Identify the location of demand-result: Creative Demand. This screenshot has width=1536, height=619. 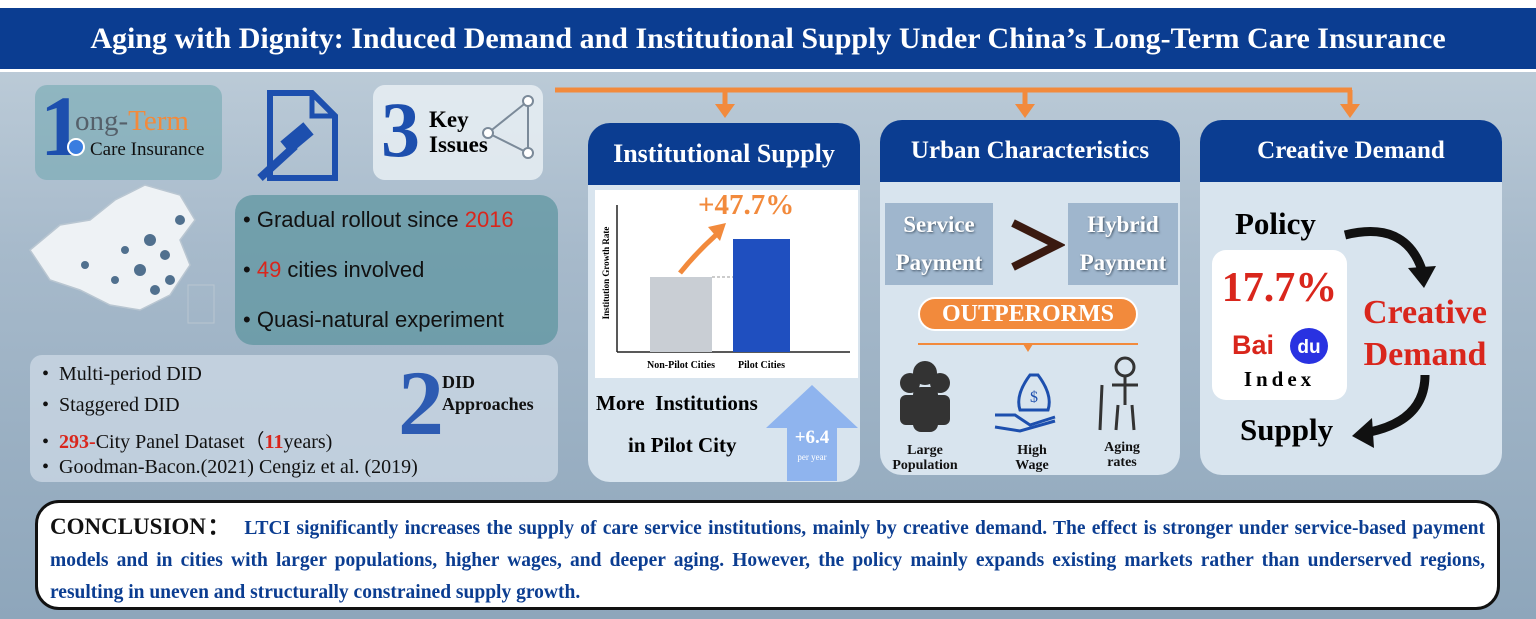
(1425, 334).